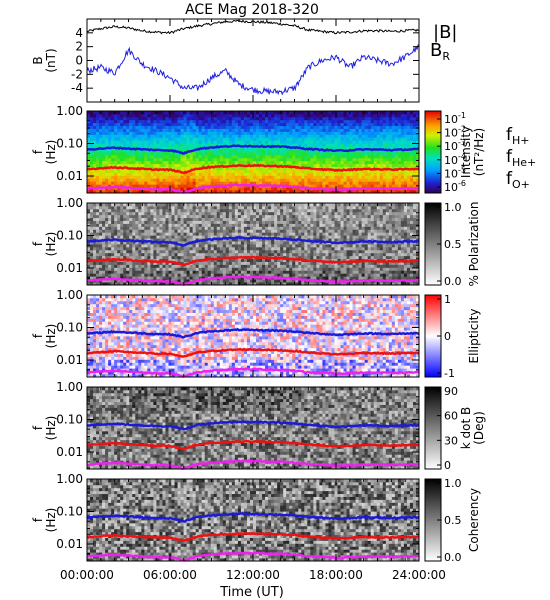  I want to click on colorbar-unit: (nT²/Hz), so click(479, 152).